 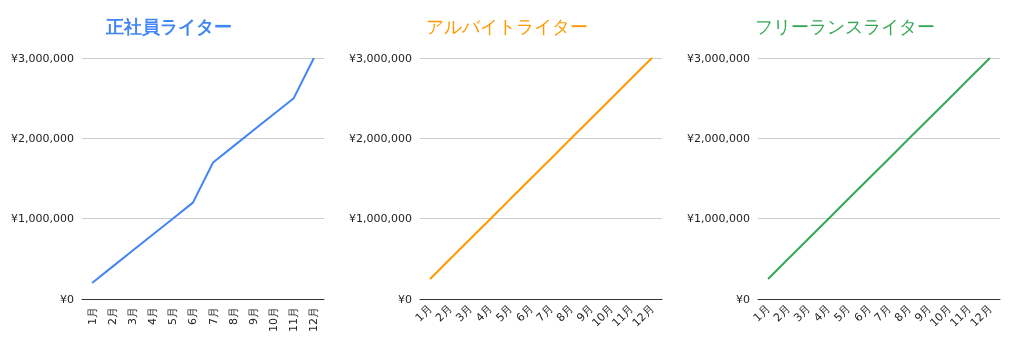 What do you see at coordinates (168, 26) in the screenshot?
I see `chart-title: 正社員ライター` at bounding box center [168, 26].